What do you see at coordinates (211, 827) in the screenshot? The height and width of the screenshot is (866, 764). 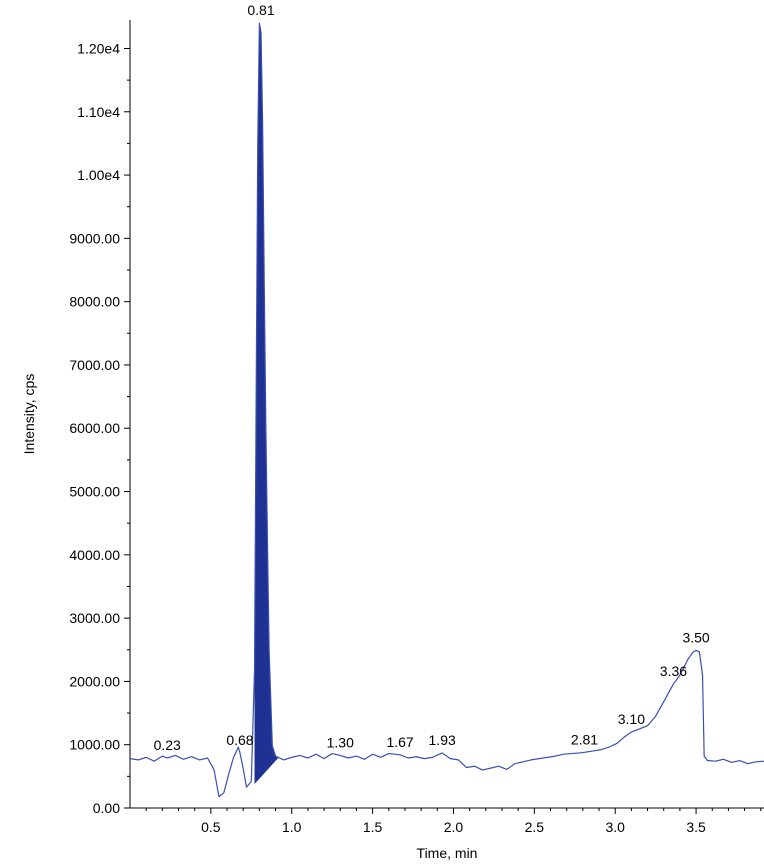 I see `x-tick-label: 0.5` at bounding box center [211, 827].